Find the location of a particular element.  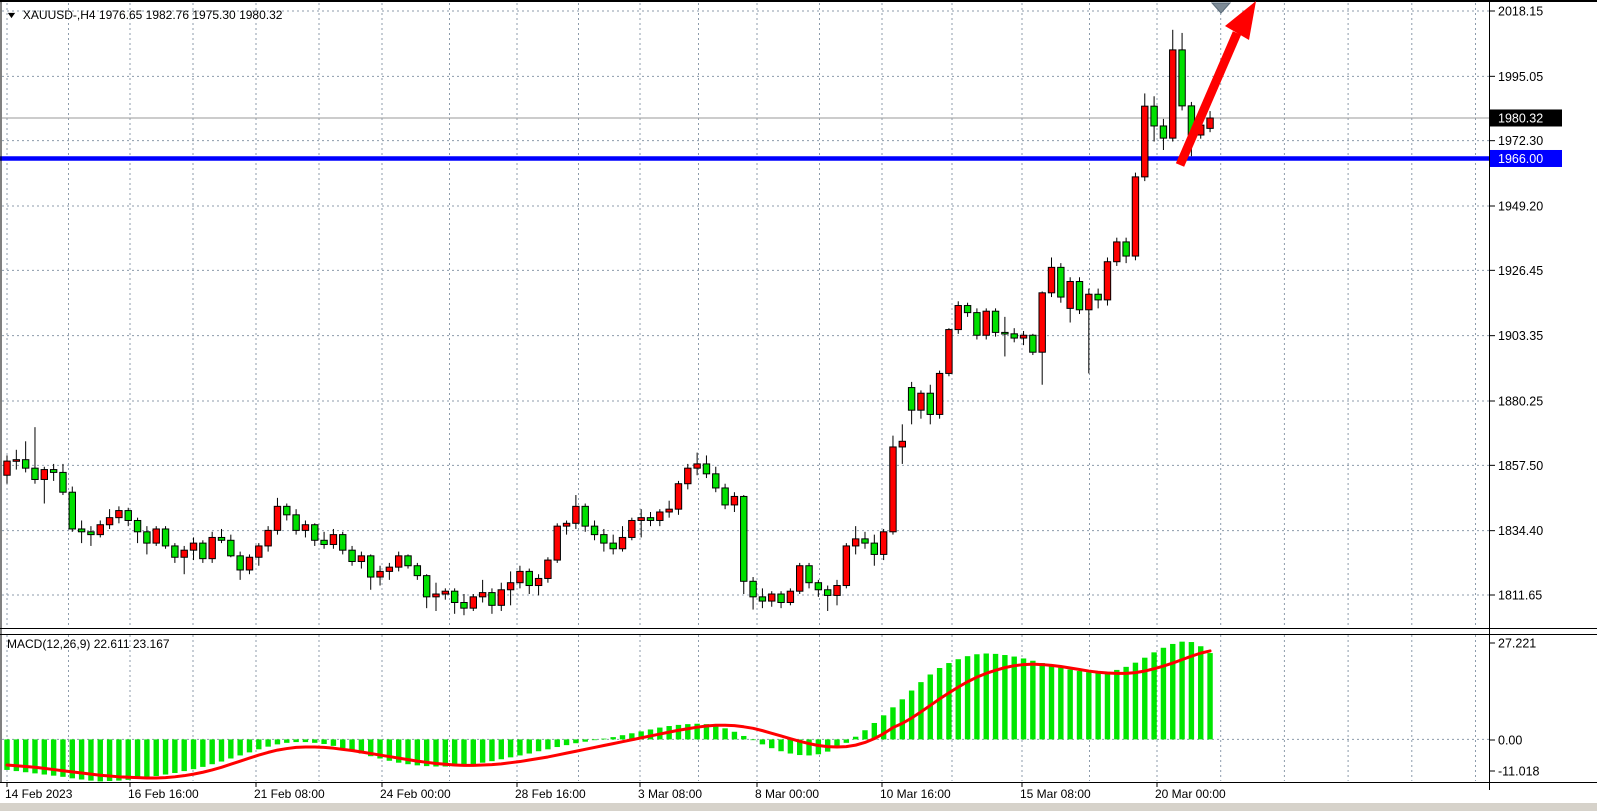

price-badge-label: 1980.32 is located at coordinates (1520, 118).